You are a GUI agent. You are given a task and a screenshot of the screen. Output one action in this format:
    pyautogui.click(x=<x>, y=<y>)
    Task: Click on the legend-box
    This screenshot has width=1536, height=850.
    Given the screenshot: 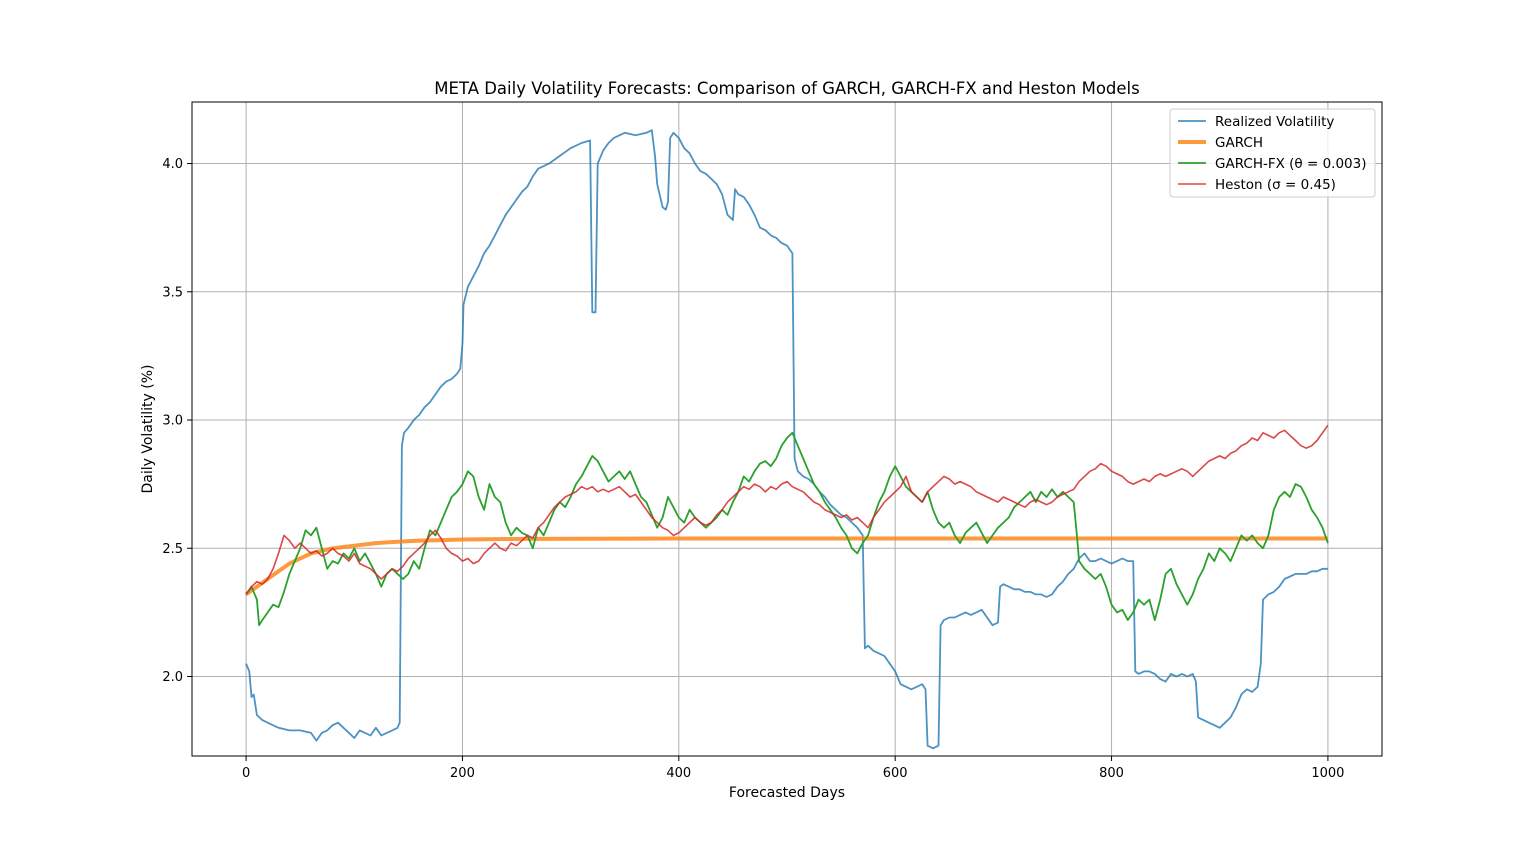 What is the action you would take?
    pyautogui.click(x=1272, y=153)
    